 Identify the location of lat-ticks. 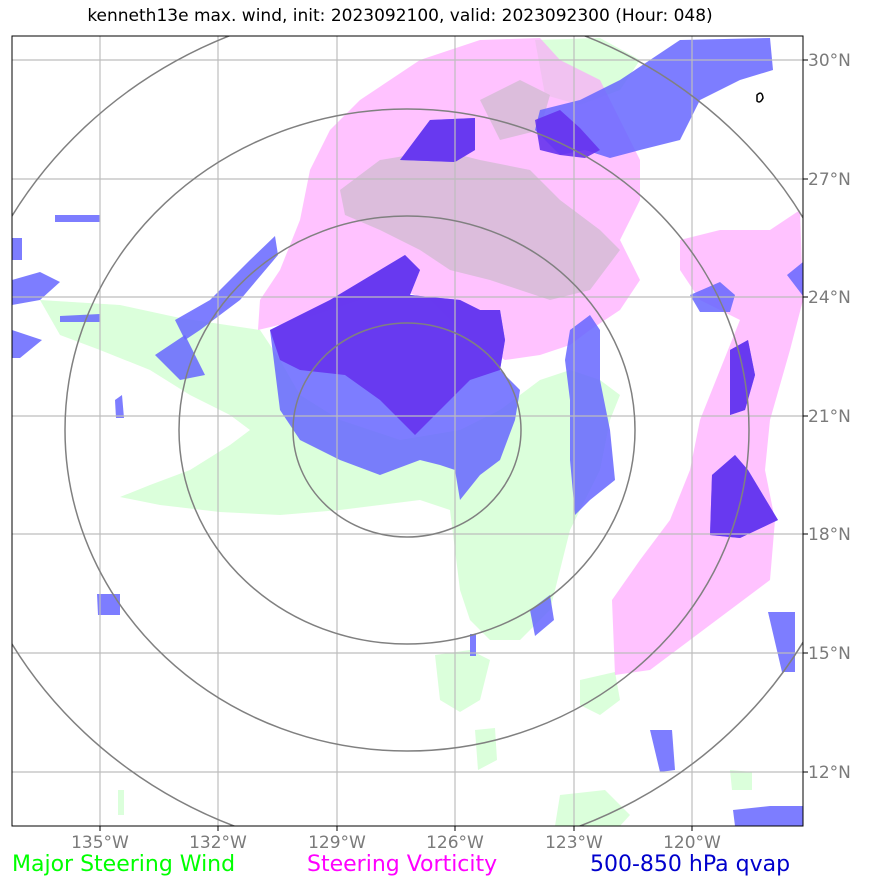
(805, 416).